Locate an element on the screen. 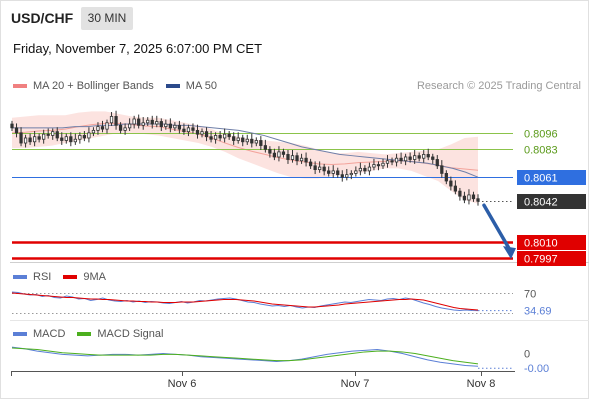 The width and height of the screenshot is (590, 400). macd-line is located at coordinates (245, 356).